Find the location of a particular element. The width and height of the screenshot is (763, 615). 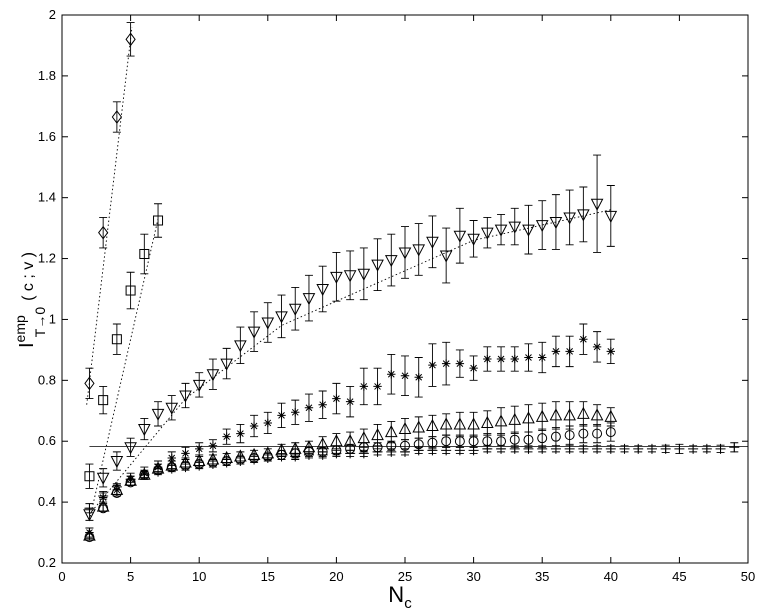

y-tick-label: 1.6 is located at coordinates (47, 136).